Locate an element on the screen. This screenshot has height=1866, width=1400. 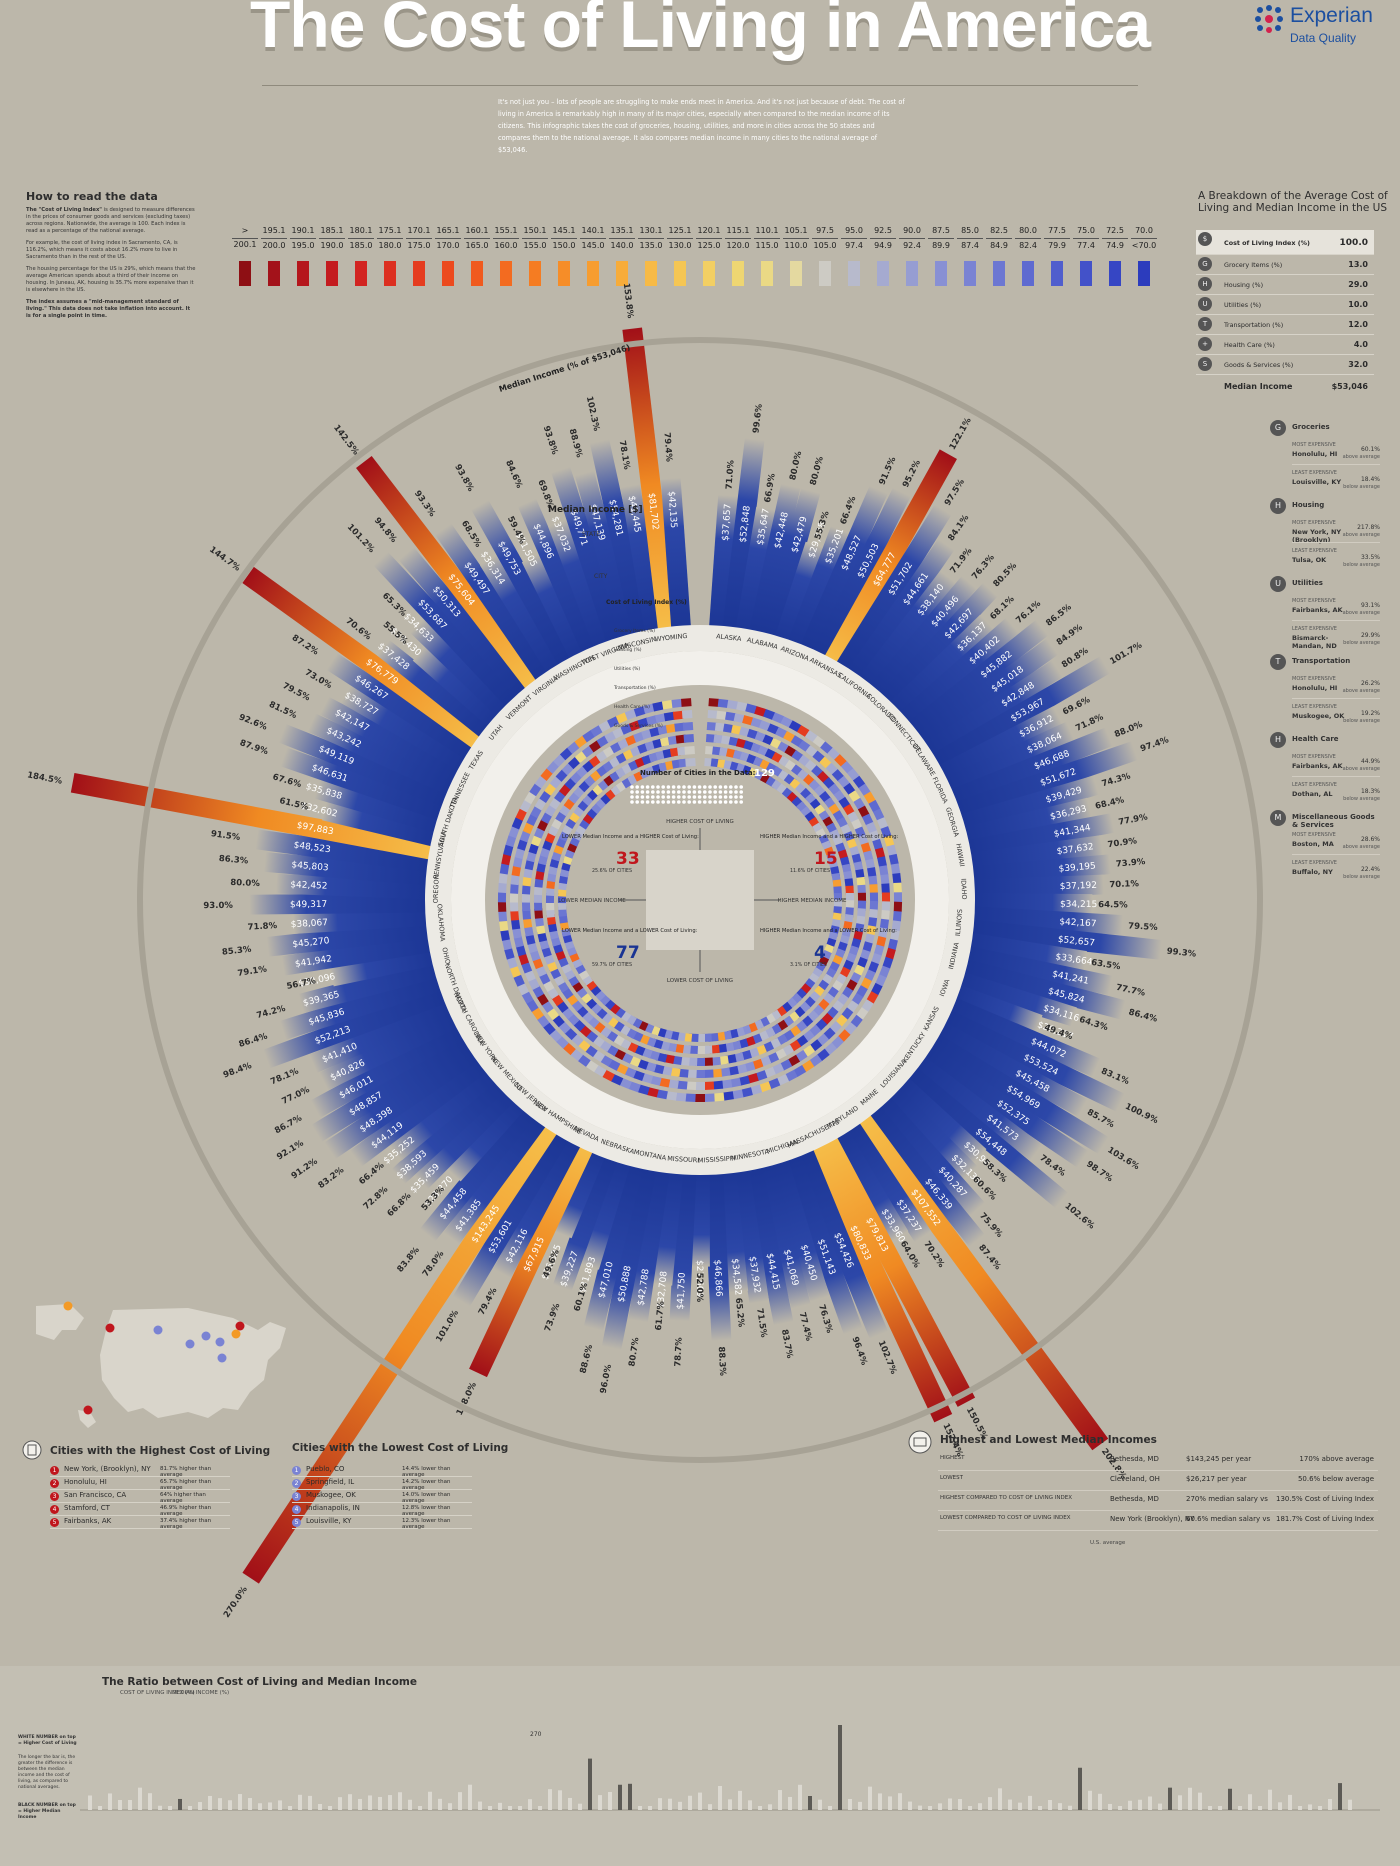
legend-cell: 70.0 <70.0 is located at coordinates (1144, 255).